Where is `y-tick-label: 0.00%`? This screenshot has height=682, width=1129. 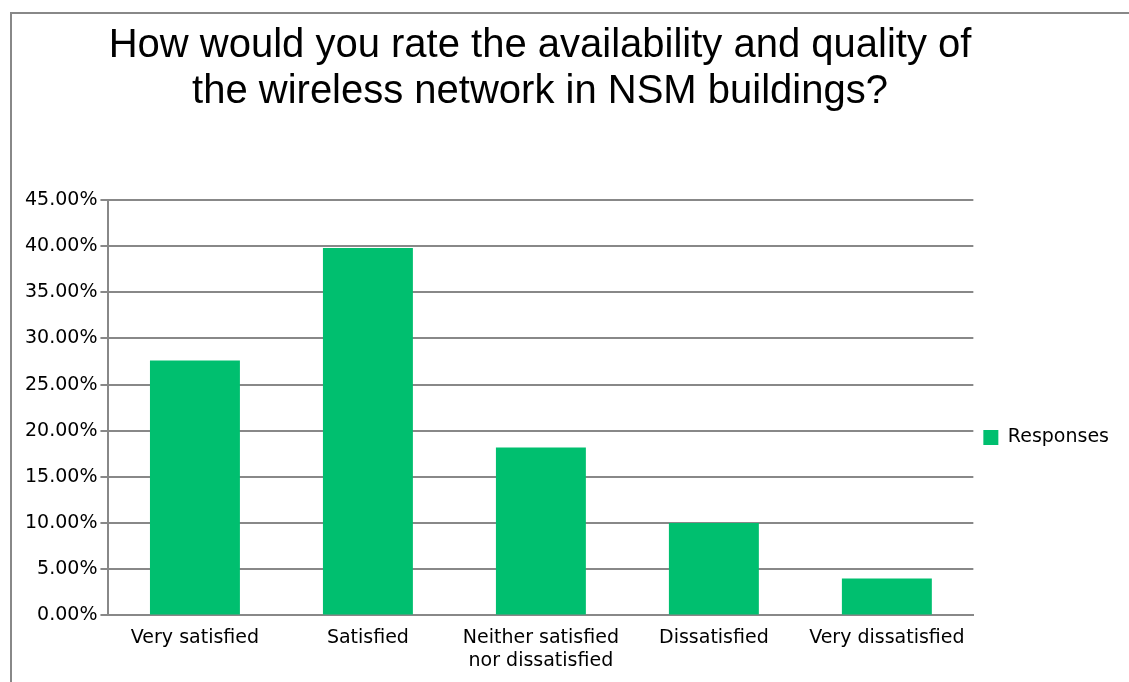 y-tick-label: 0.00% is located at coordinates (67, 613).